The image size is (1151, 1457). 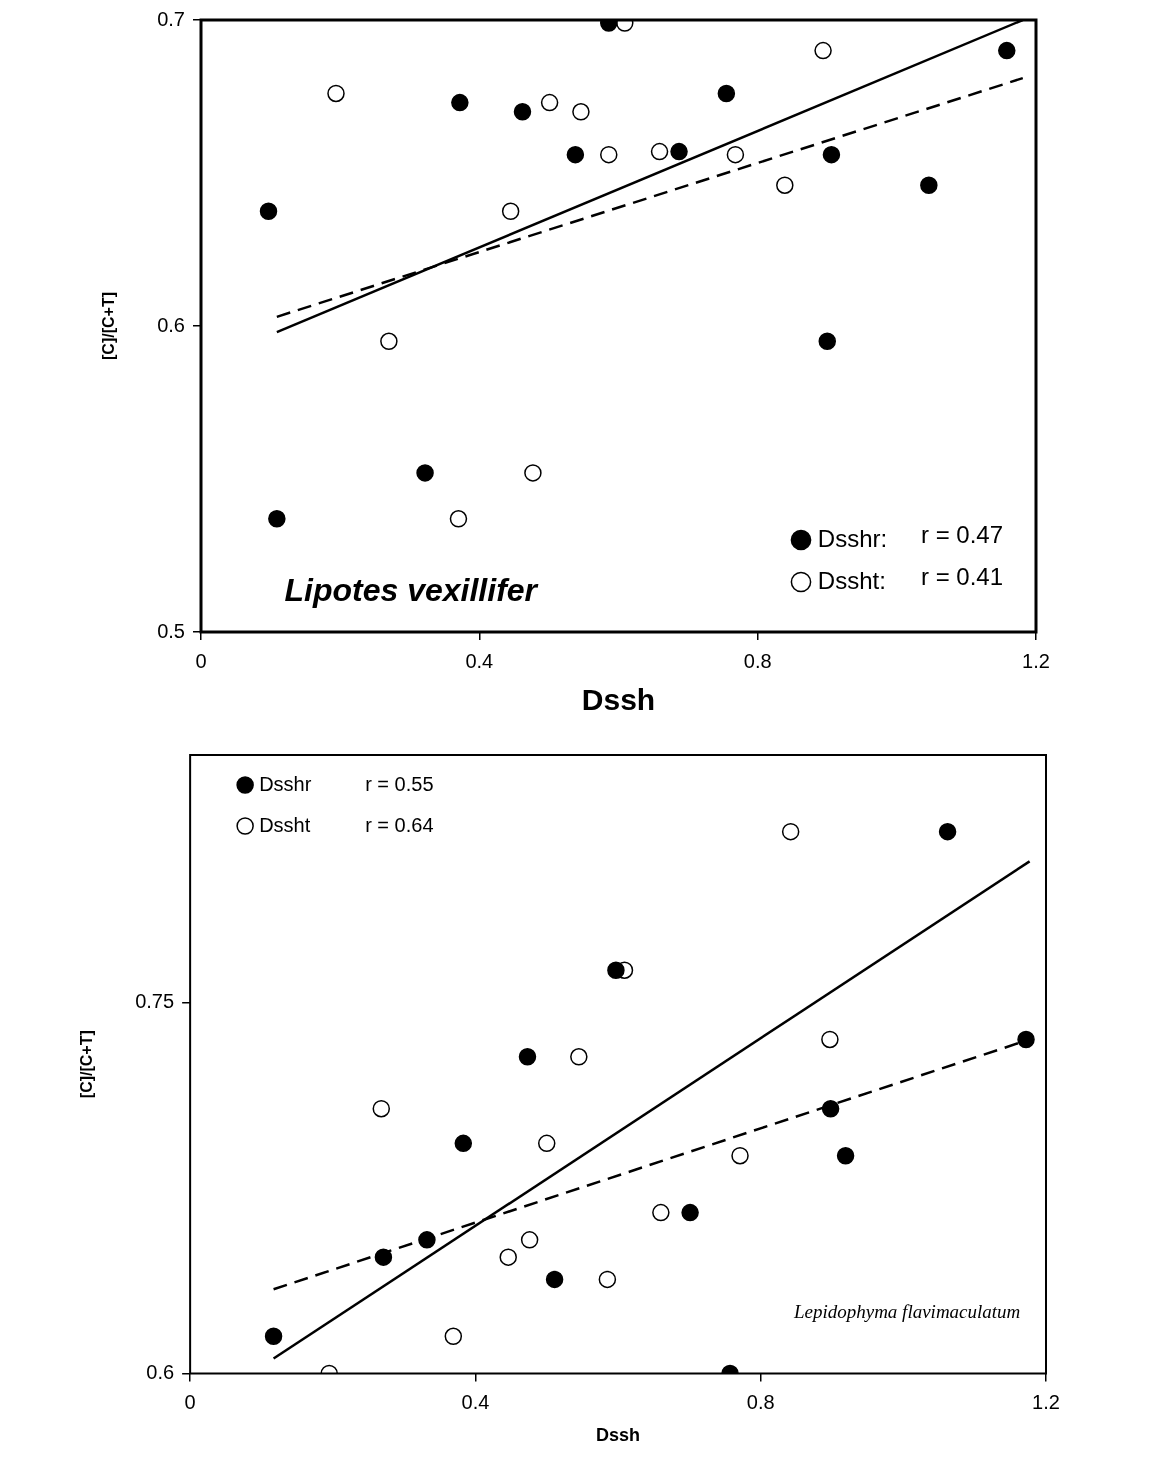 What do you see at coordinates (171, 630) in the screenshot?
I see `y-tick-label: 0.5` at bounding box center [171, 630].